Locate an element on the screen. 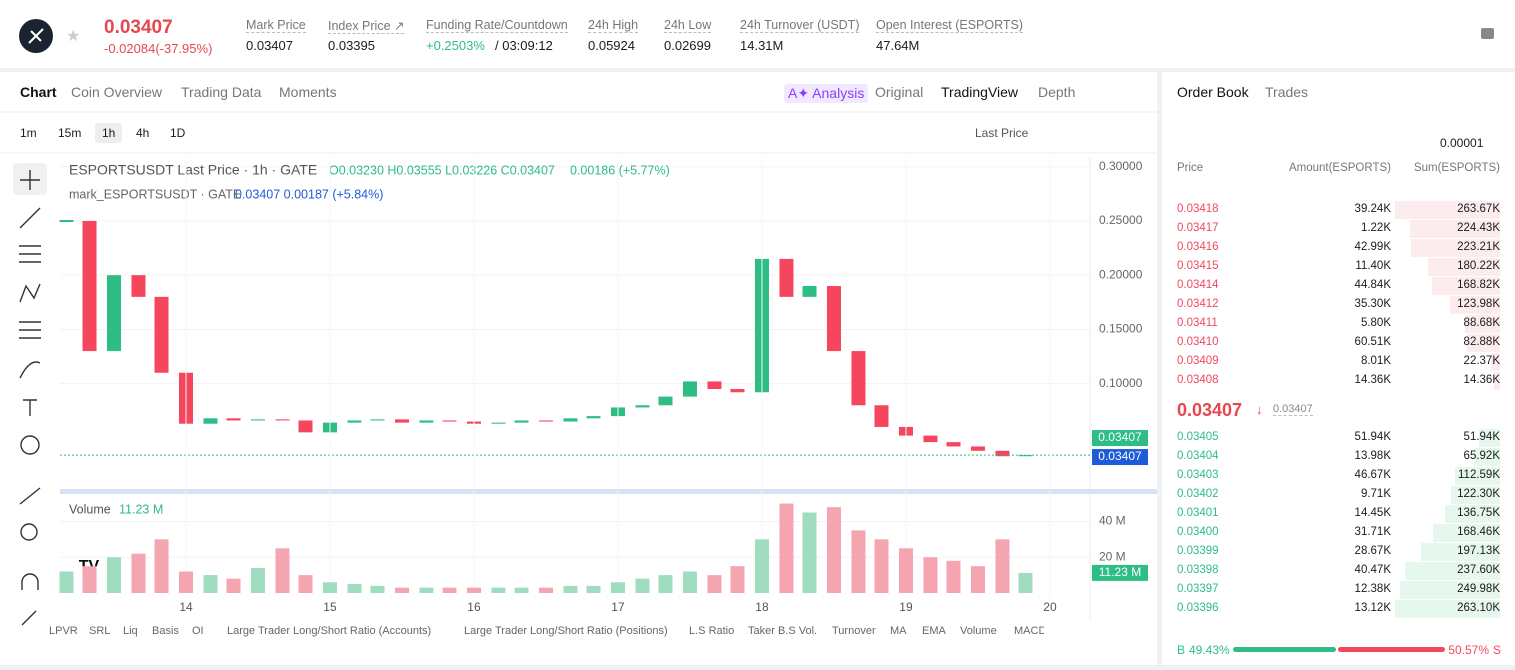  indicator: LPVR is located at coordinates (63, 631).